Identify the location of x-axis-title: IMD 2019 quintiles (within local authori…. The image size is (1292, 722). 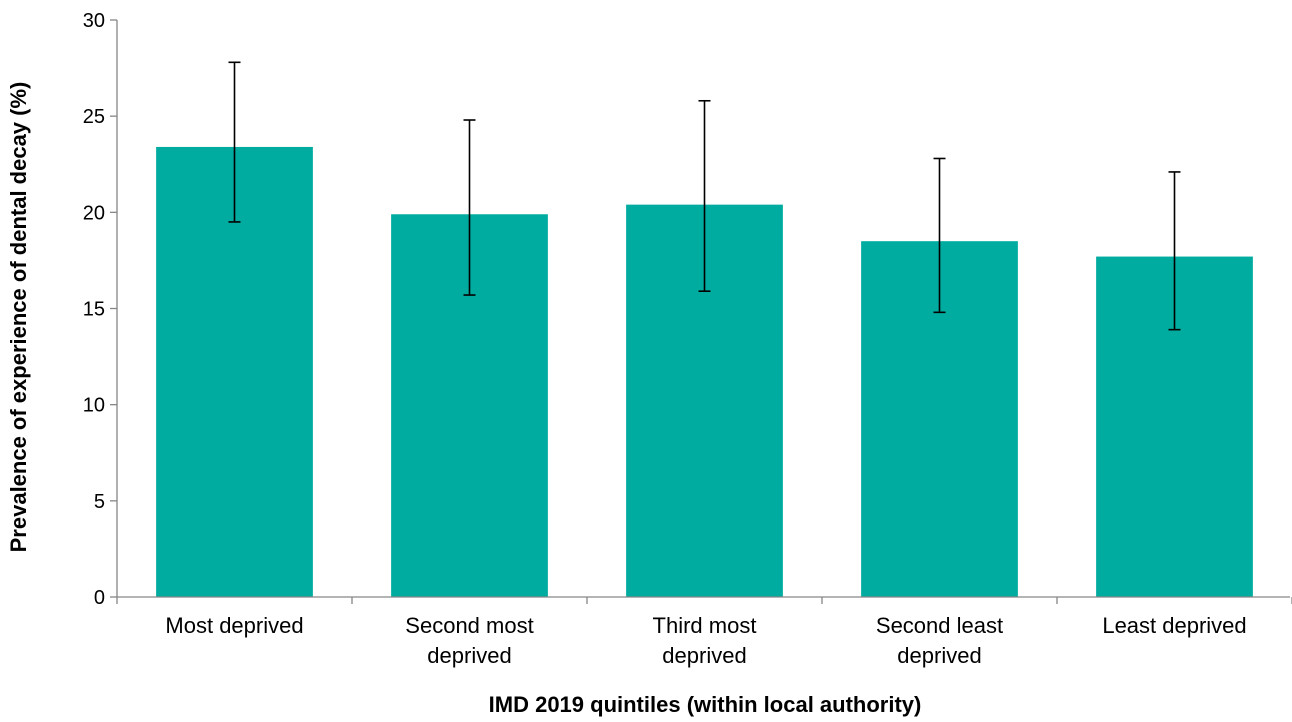
(705, 704).